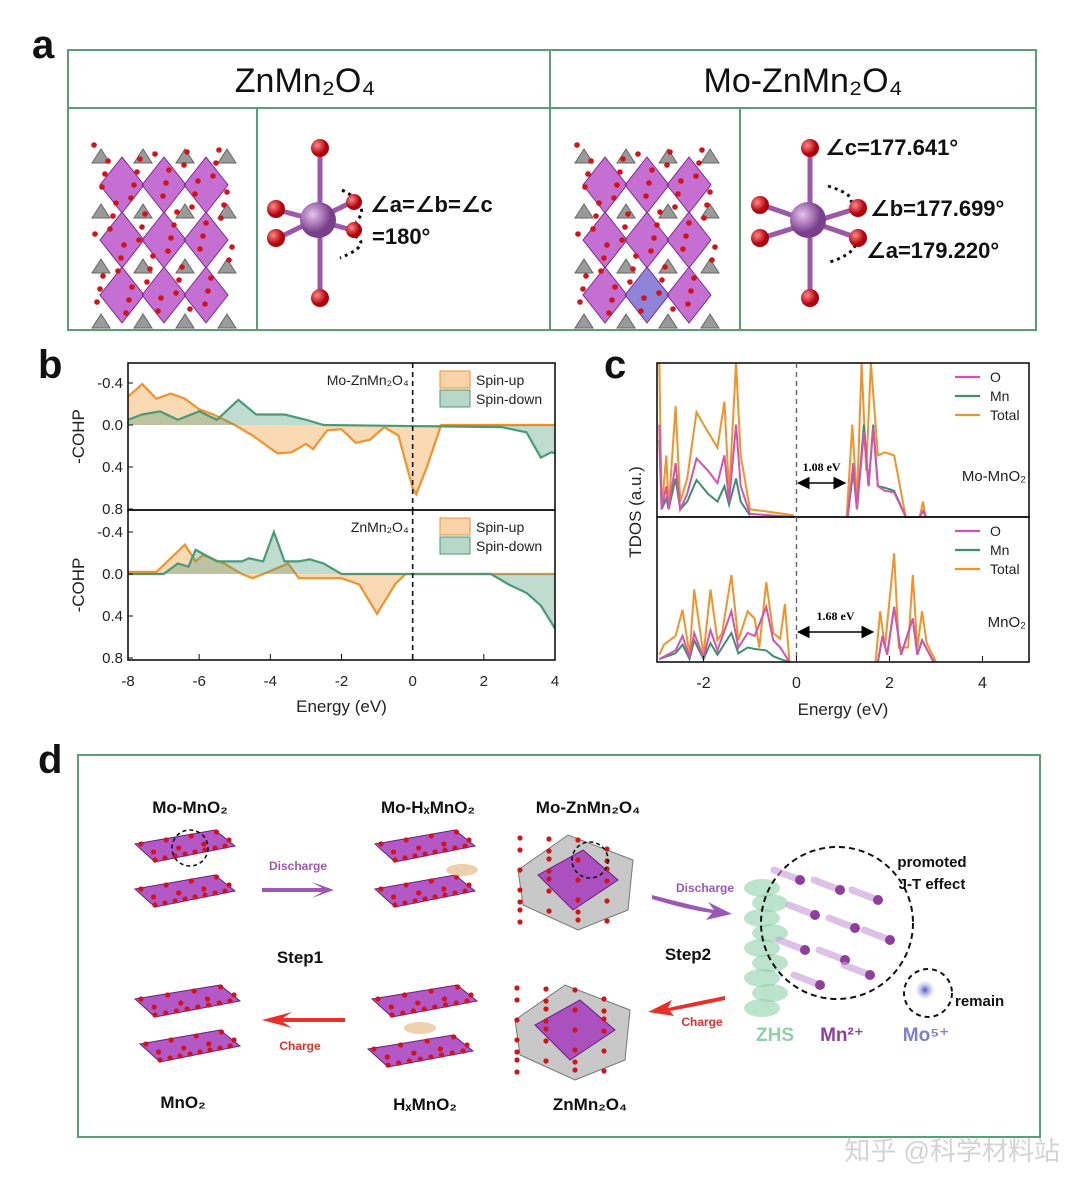  What do you see at coordinates (999, 550) in the screenshot?
I see `legend-label: Mn` at bounding box center [999, 550].